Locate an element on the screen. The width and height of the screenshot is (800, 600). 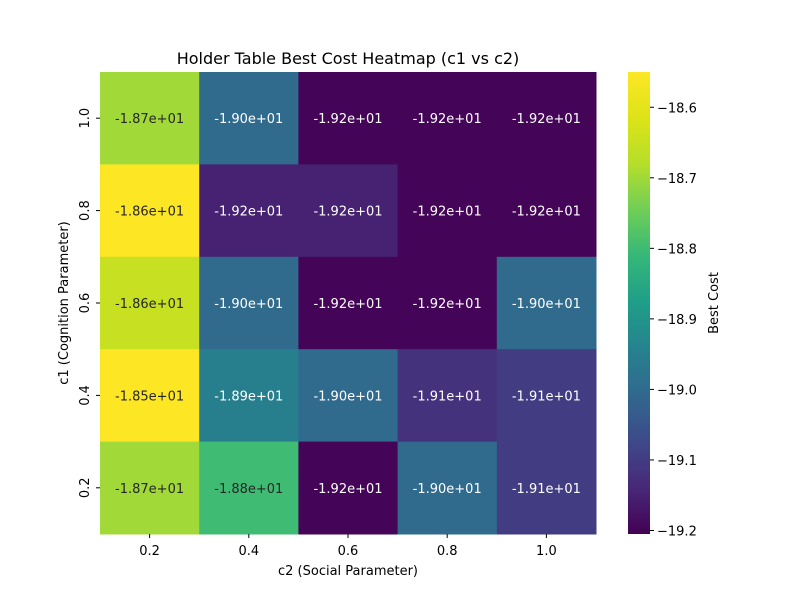
colorbar-label: Best Cost is located at coordinates (714, 303).